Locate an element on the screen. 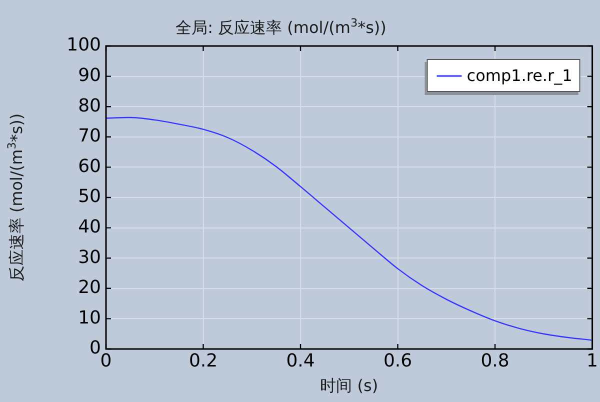 The width and height of the screenshot is (600, 402). x-tick-label: 0.6 is located at coordinates (397, 361).